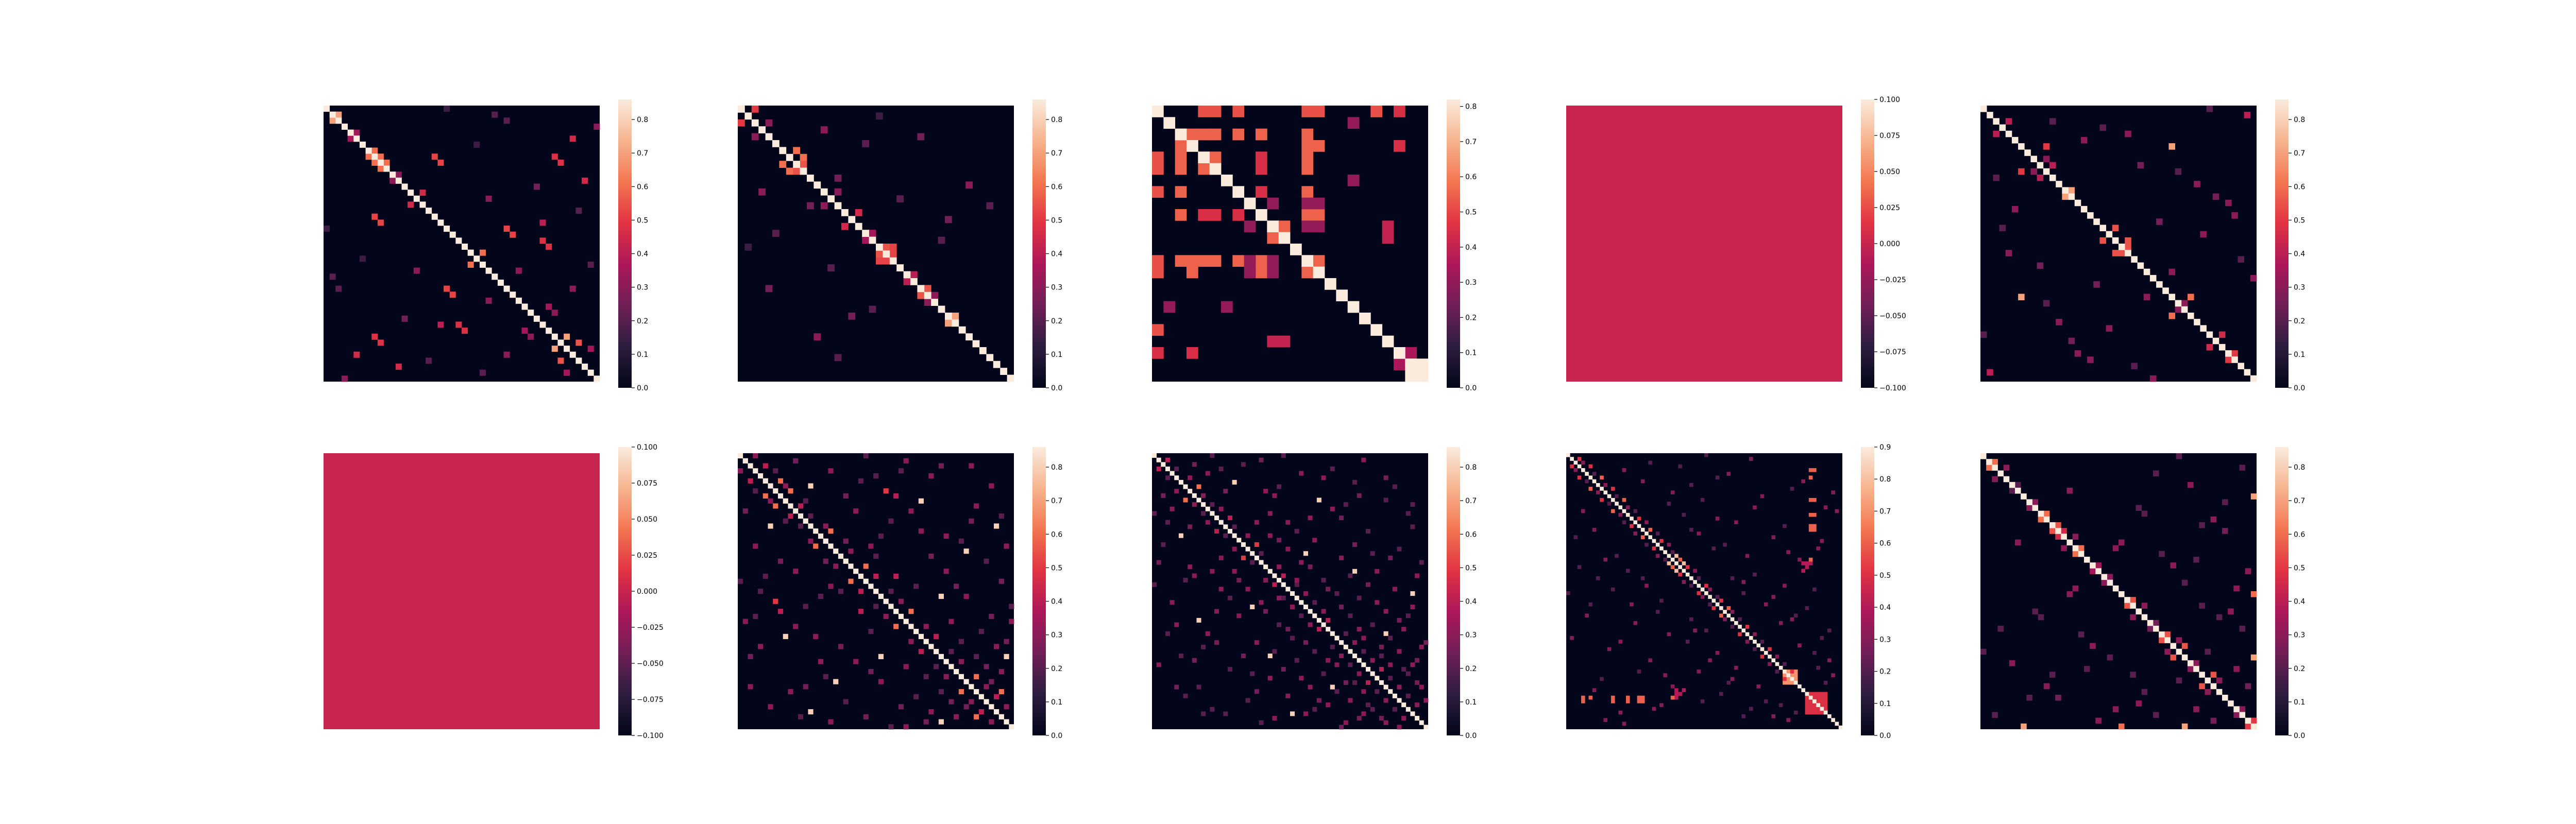  What do you see at coordinates (642, 321) in the screenshot?
I see `colorbar-tick-label: 0.2` at bounding box center [642, 321].